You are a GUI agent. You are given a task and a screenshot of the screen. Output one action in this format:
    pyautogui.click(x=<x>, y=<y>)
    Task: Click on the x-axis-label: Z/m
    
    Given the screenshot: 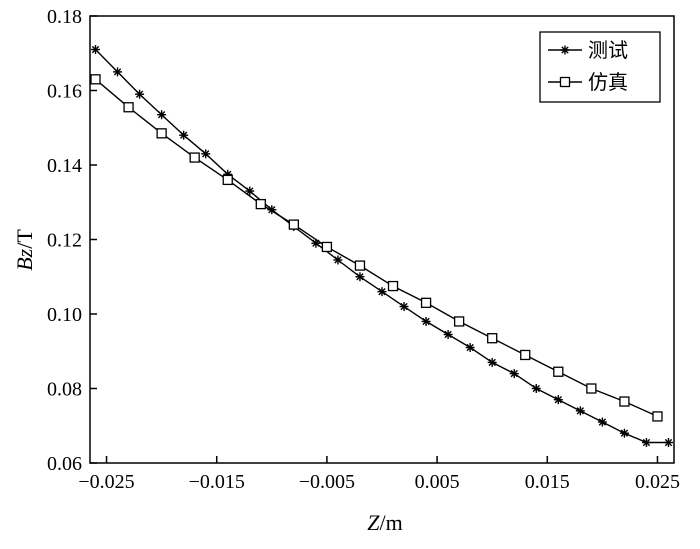 What is the action you would take?
    pyautogui.click(x=384, y=522)
    